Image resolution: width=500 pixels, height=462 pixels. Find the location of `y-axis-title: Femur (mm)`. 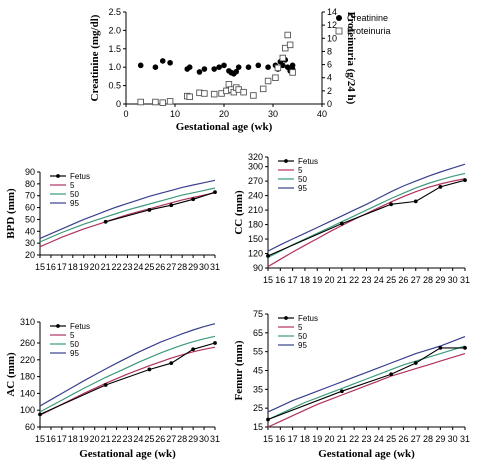

y-axis-title: Femur (mm) is located at coordinates (239, 370).